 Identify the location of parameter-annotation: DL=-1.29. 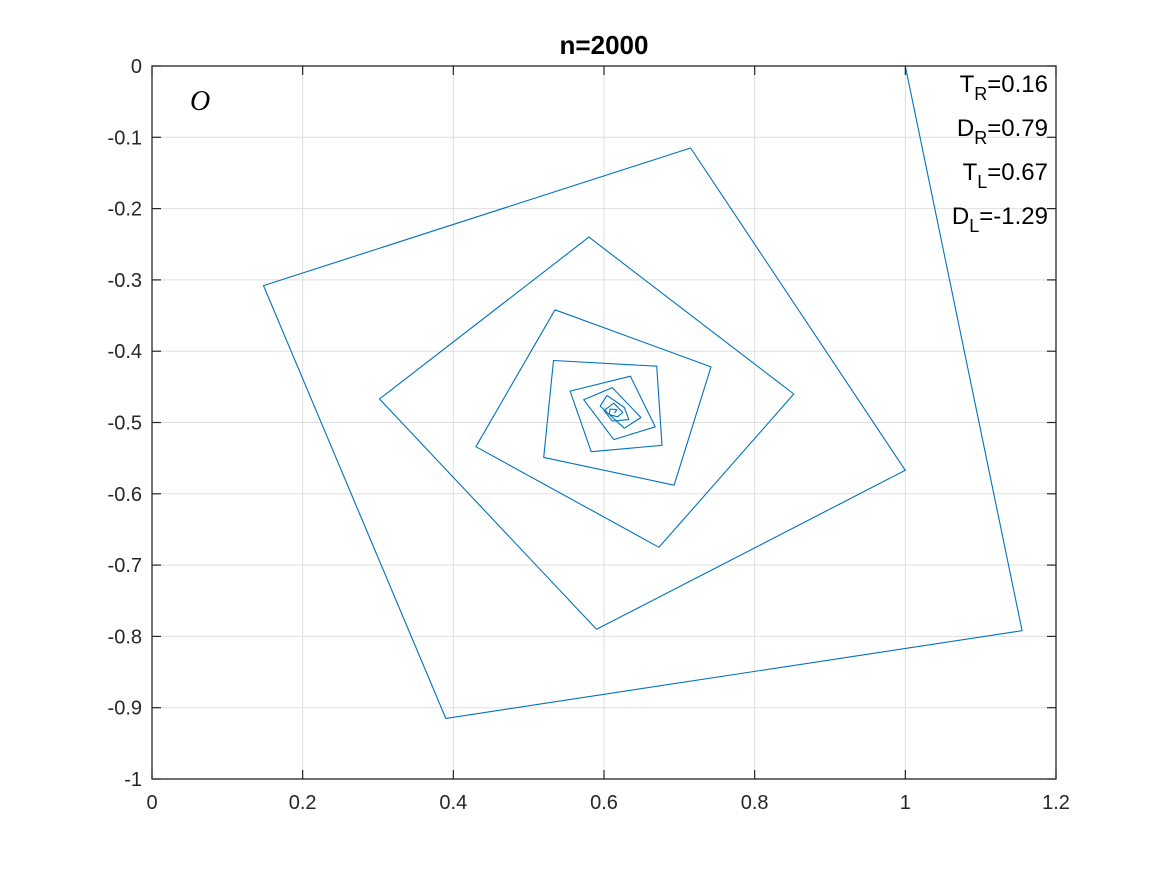
(1000, 219).